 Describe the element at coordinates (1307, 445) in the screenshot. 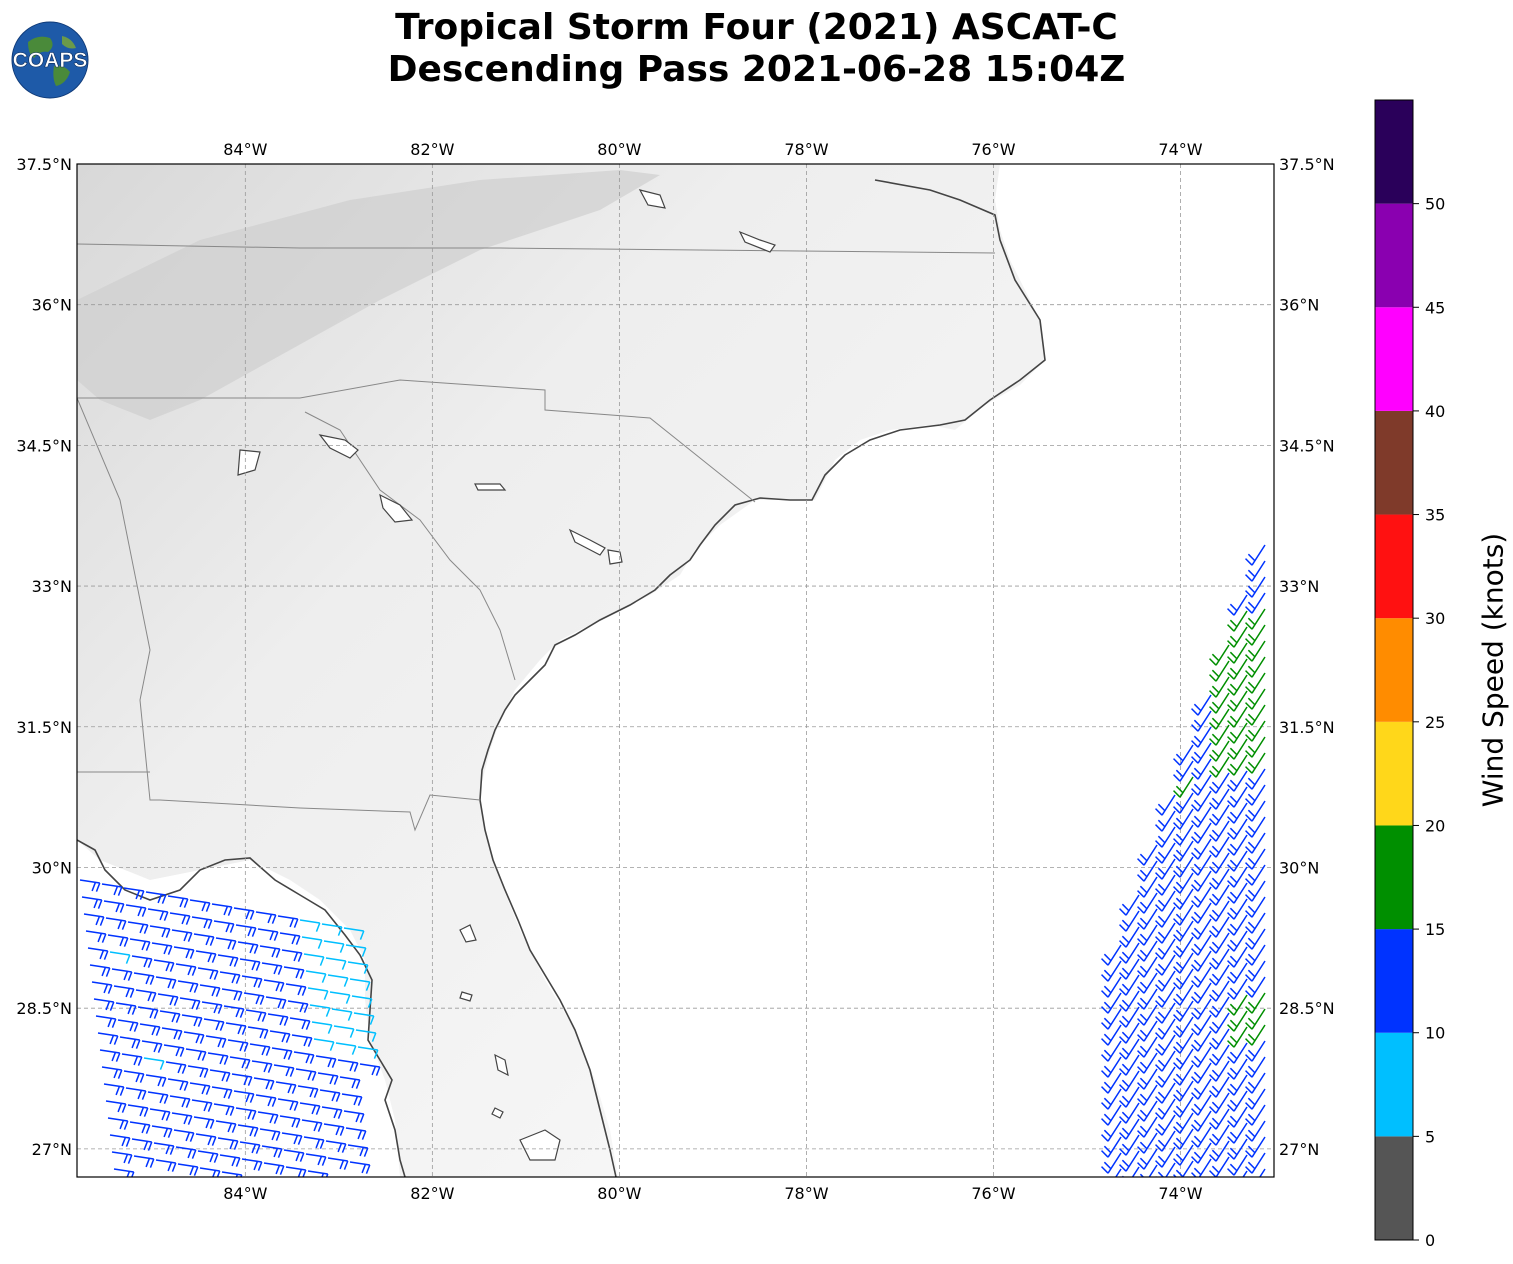

I see `lat-tick-label-right: 34.5°N` at that location.